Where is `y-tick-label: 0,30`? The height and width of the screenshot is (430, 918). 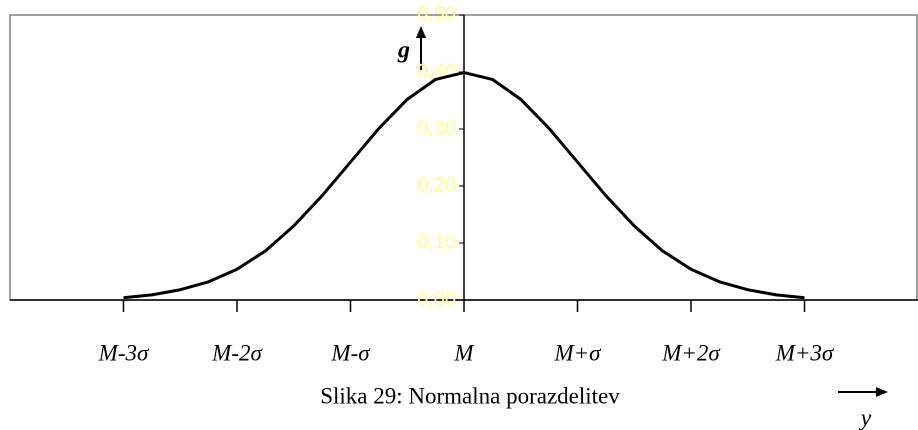
y-tick-label: 0,30 is located at coordinates (436, 128).